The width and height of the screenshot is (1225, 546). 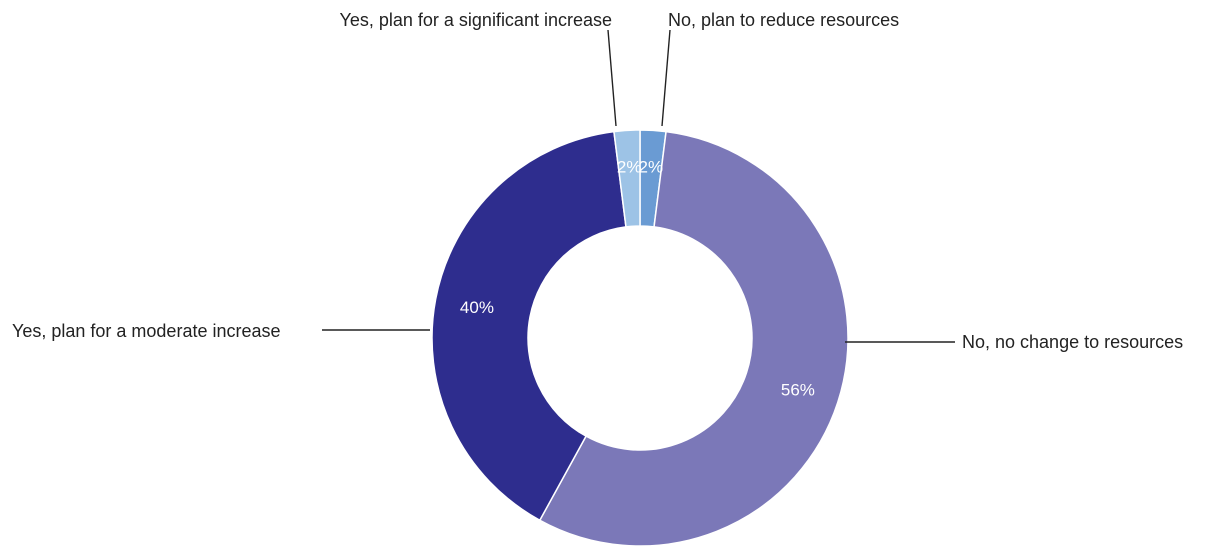 I want to click on category-label-2: Yes, plan for a moderate increase, so click(x=146, y=331).